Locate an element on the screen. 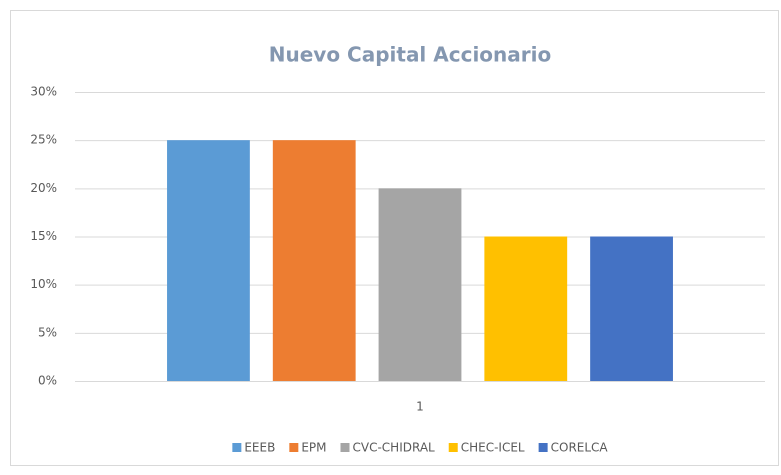  y-tick-label: 25% is located at coordinates (43, 140).